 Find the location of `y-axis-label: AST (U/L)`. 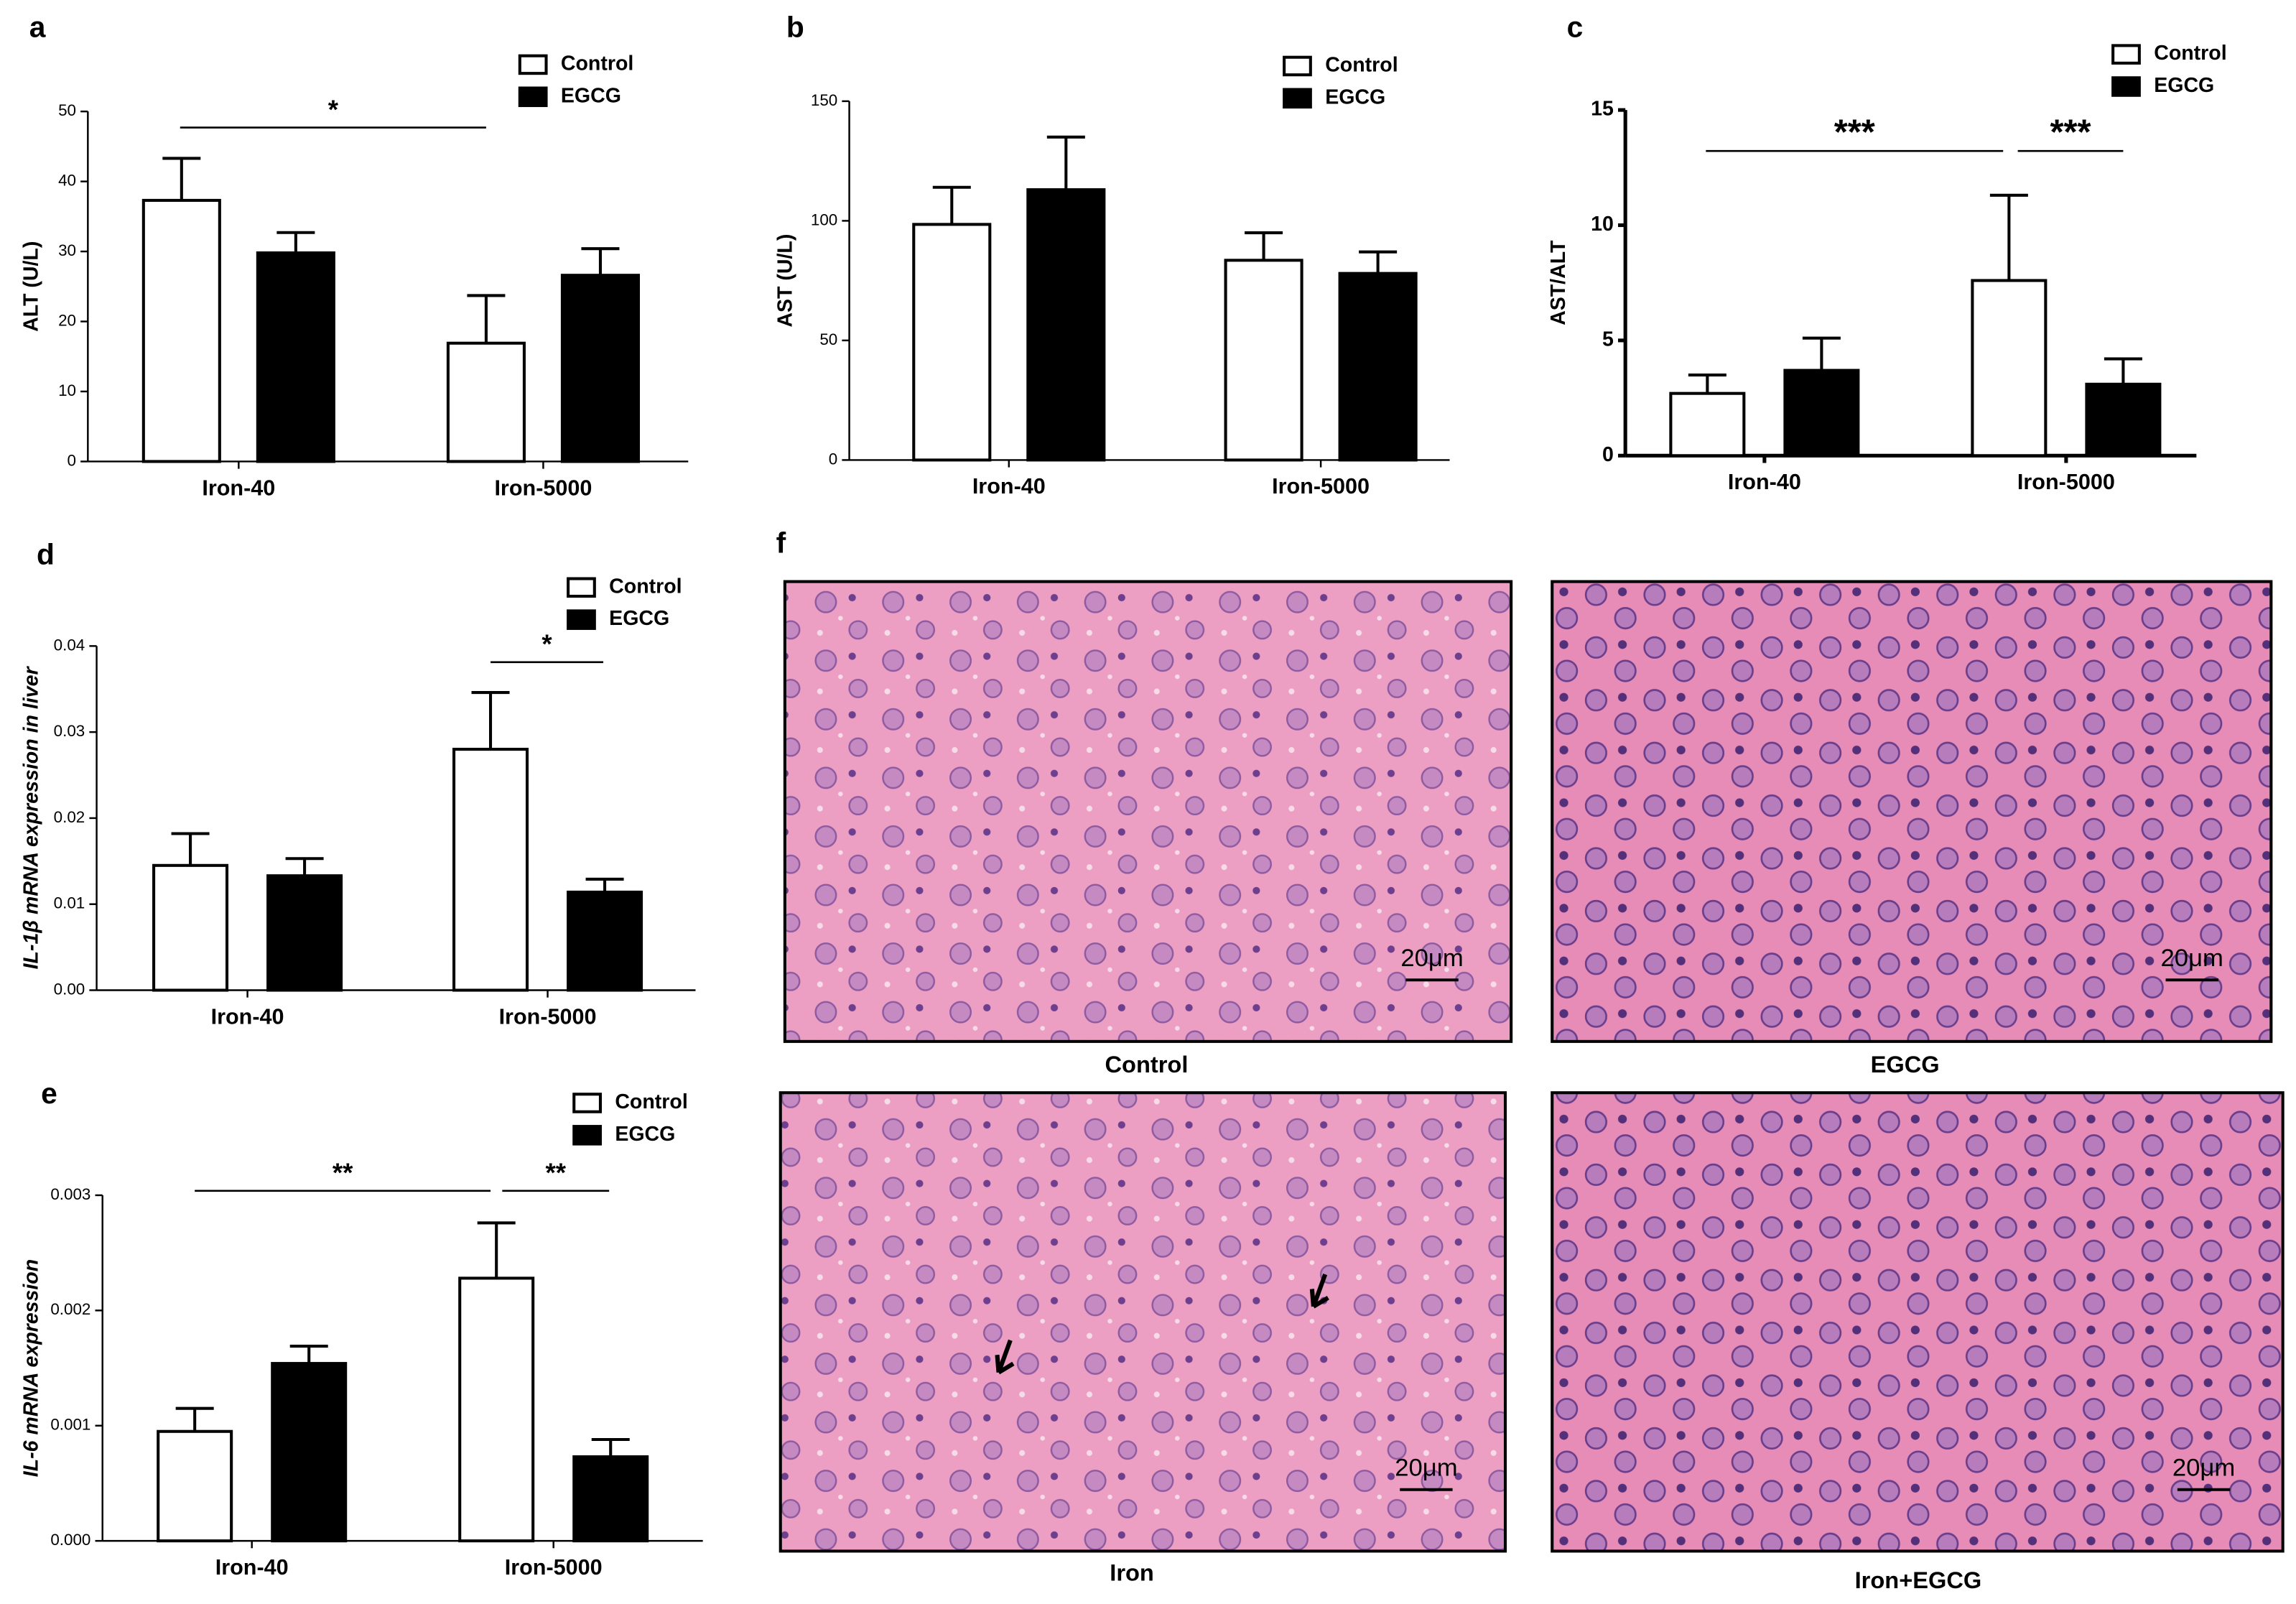

y-axis-label: AST (U/L) is located at coordinates (785, 281).